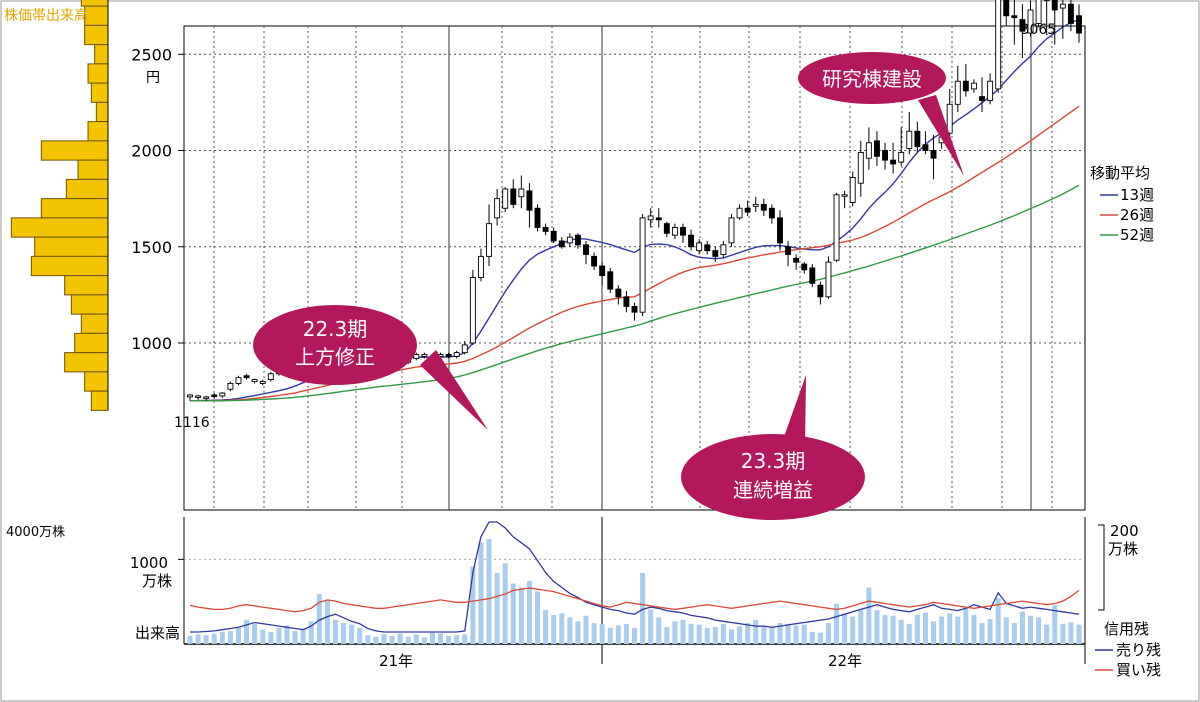 Image resolution: width=1200 pixels, height=702 pixels. I want to click on callout-building: 研究棟建設, so click(881, 114).